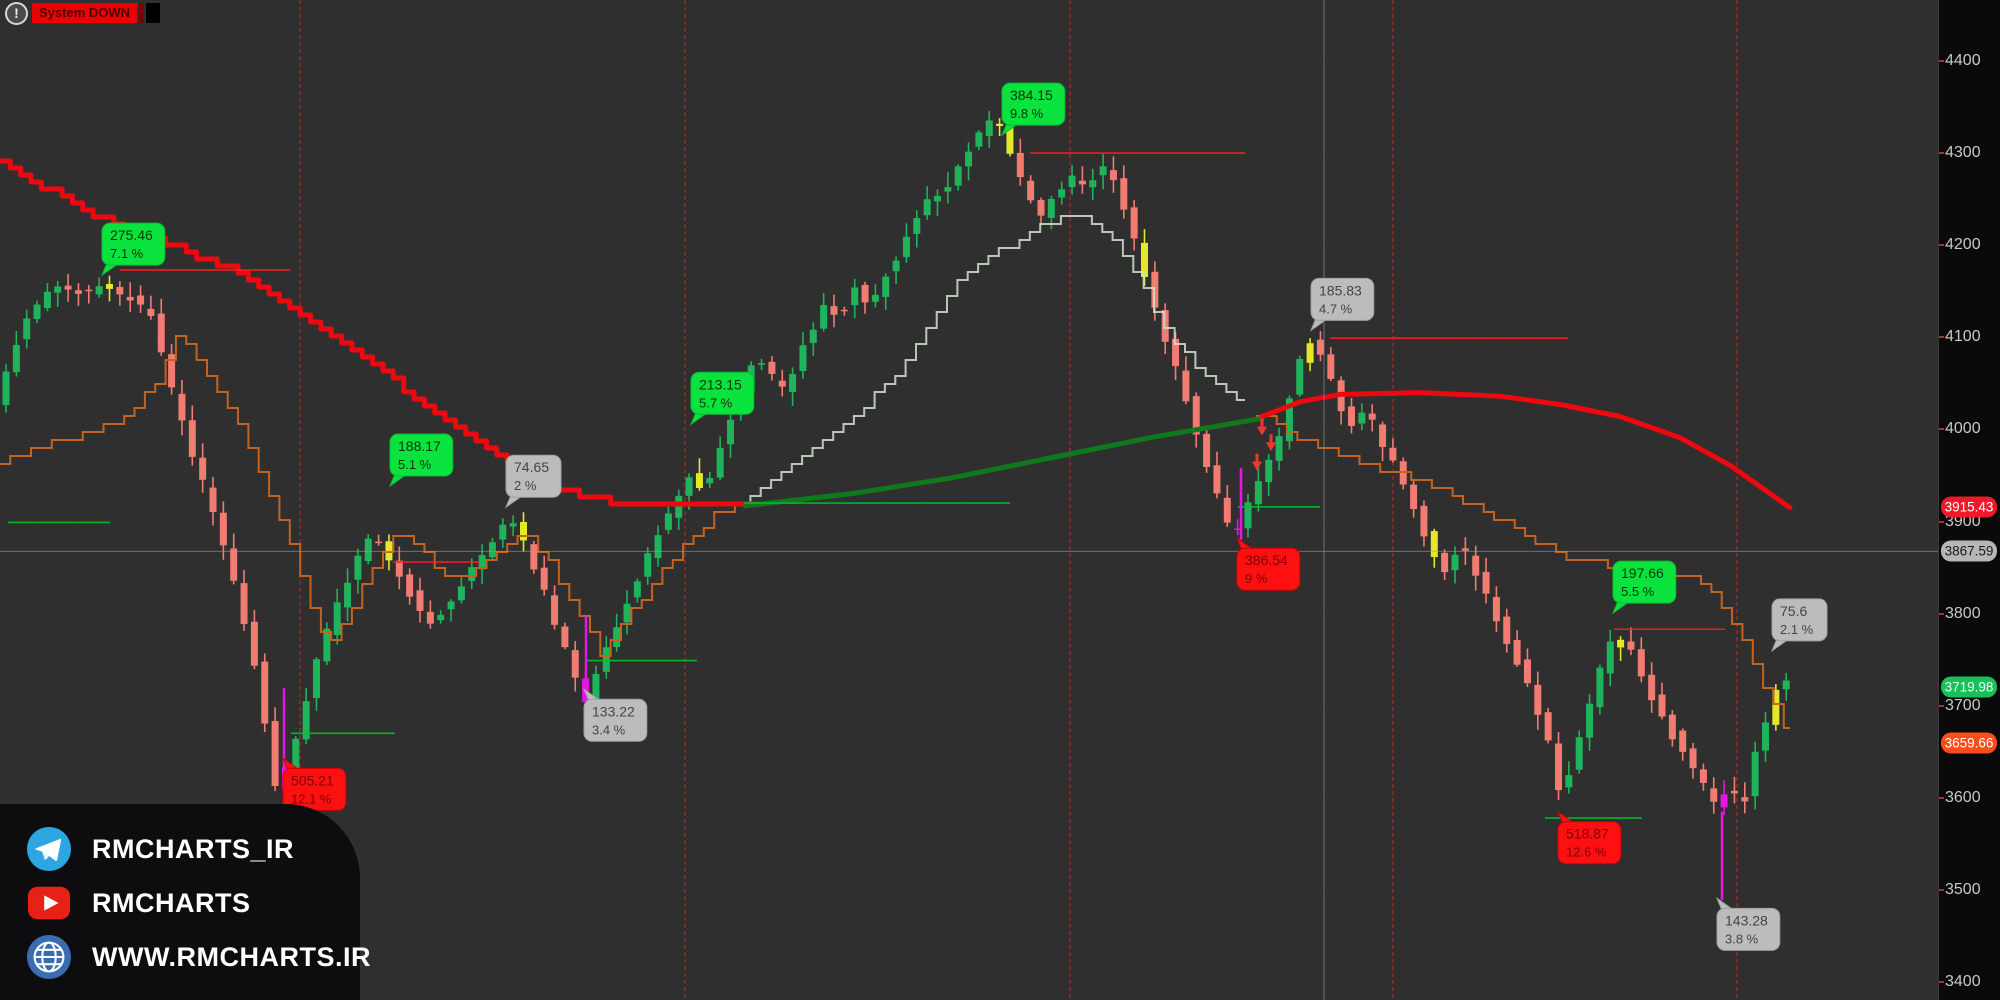 The height and width of the screenshot is (1000, 2000). What do you see at coordinates (720, 384) in the screenshot?
I see `svg-text: 213.15` at bounding box center [720, 384].